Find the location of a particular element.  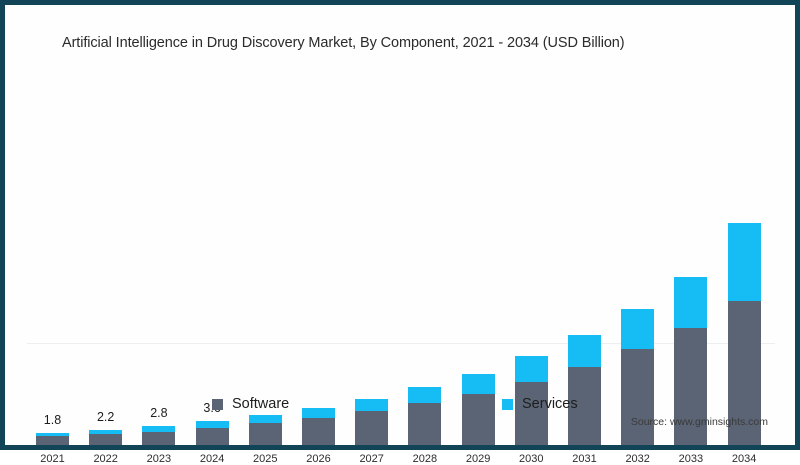

bar-group: 2034 is located at coordinates (744, 286).